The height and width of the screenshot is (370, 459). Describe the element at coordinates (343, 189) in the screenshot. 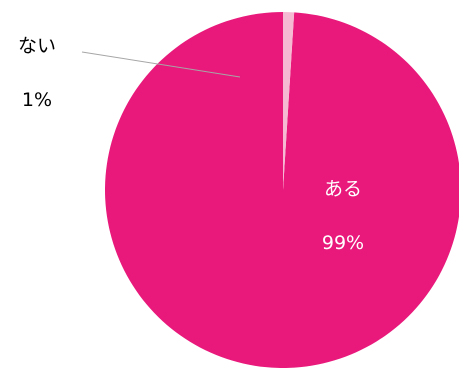

I see `slice-label-aru: ある` at that location.